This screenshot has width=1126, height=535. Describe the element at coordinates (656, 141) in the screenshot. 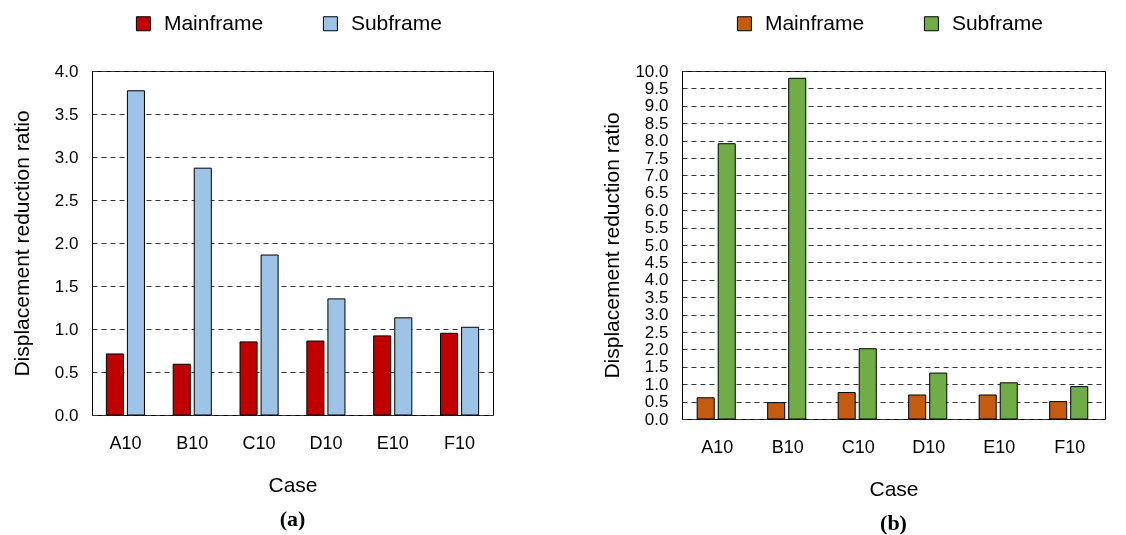

I see `y-tick-label: 8.0` at that location.